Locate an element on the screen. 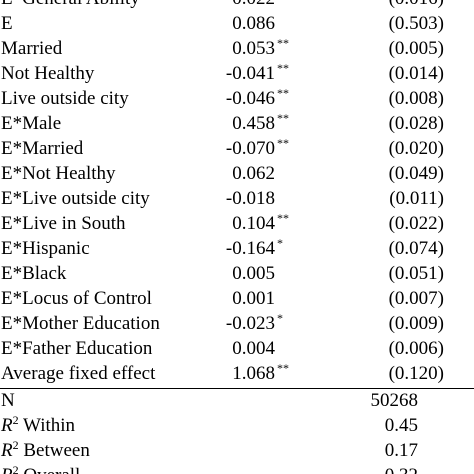  stat-label: N is located at coordinates (8, 401).